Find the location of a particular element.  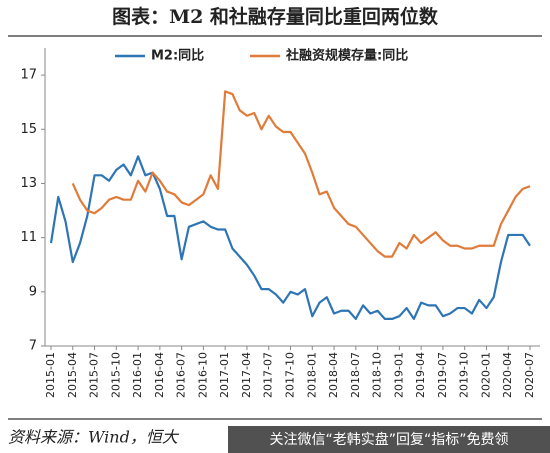

x-tick-label: 2017-07 is located at coordinates (268, 375).